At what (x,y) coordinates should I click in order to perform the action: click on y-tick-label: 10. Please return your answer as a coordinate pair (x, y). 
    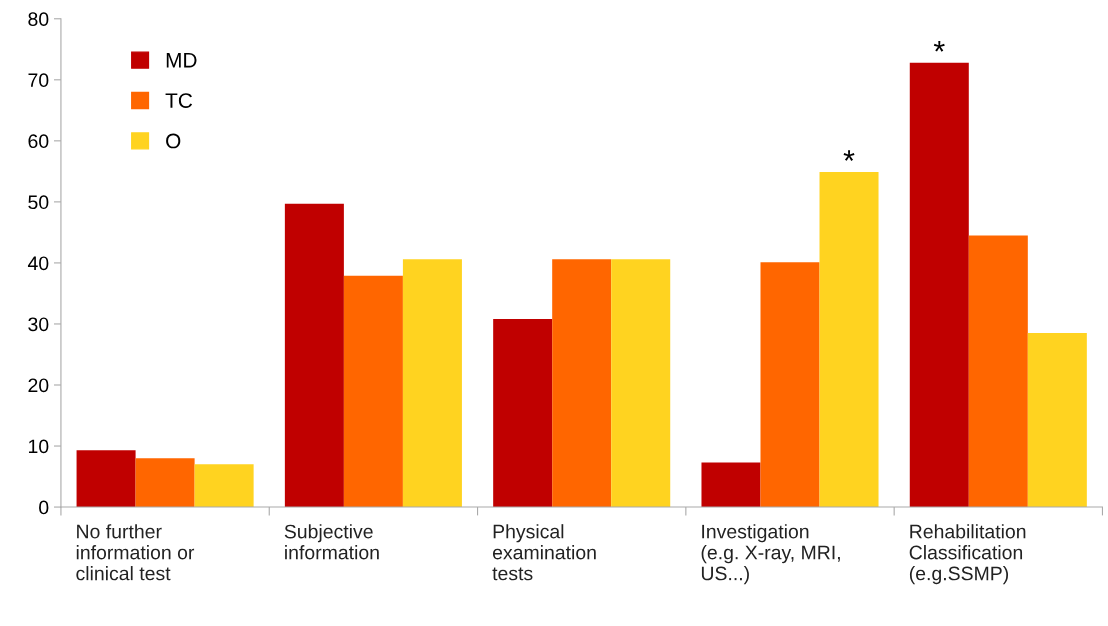
    Looking at the image, I should click on (38, 446).